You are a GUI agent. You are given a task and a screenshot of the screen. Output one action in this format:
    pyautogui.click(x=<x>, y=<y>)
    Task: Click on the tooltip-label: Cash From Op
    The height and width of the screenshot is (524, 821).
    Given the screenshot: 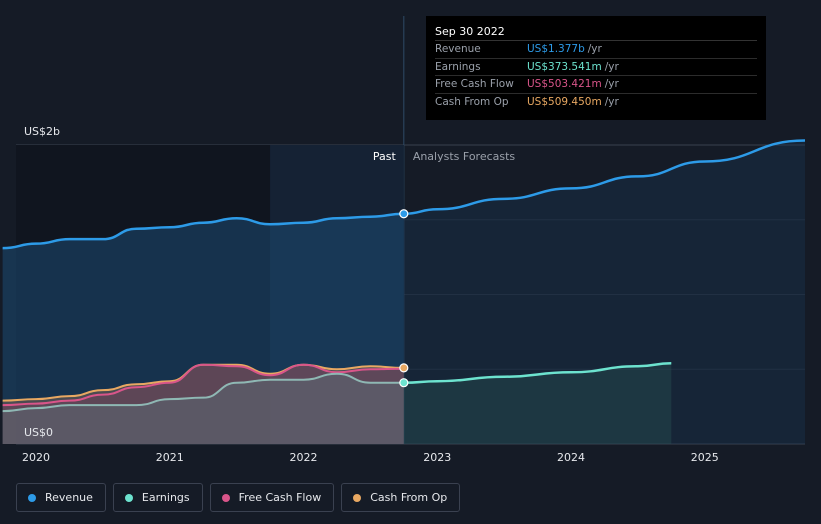 What is the action you would take?
    pyautogui.click(x=472, y=101)
    